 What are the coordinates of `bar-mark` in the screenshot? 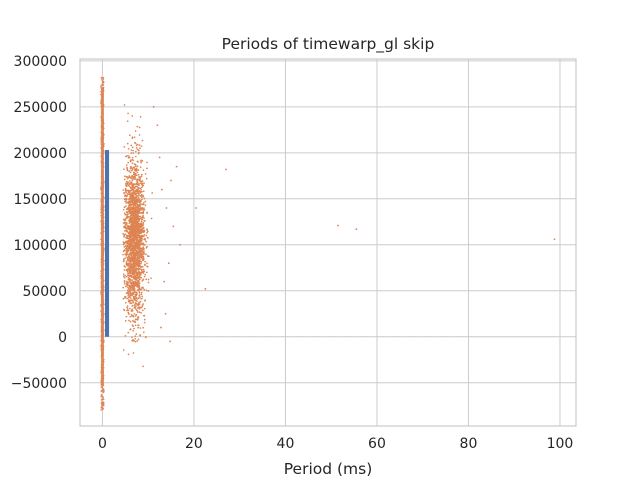 It's located at (107, 243).